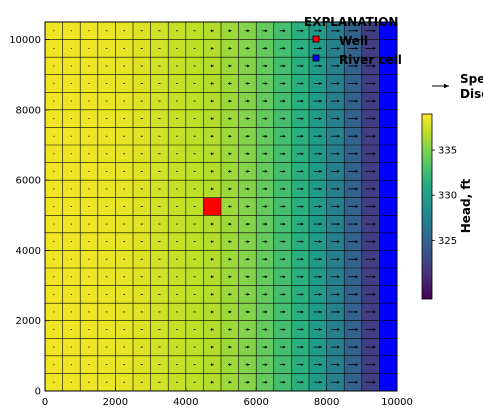 Image resolution: width=483 pixels, height=416 pixels. I want to click on y-tick-label: 2000, so click(28, 321).